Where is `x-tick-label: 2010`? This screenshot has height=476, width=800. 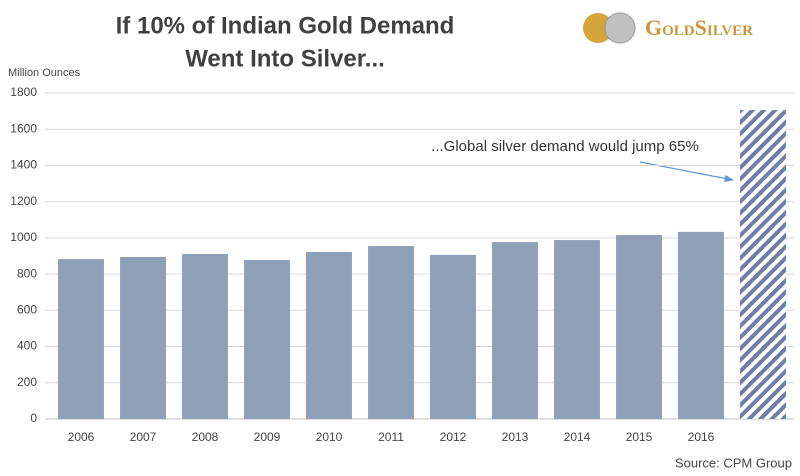
x-tick-label: 2010 is located at coordinates (329, 437).